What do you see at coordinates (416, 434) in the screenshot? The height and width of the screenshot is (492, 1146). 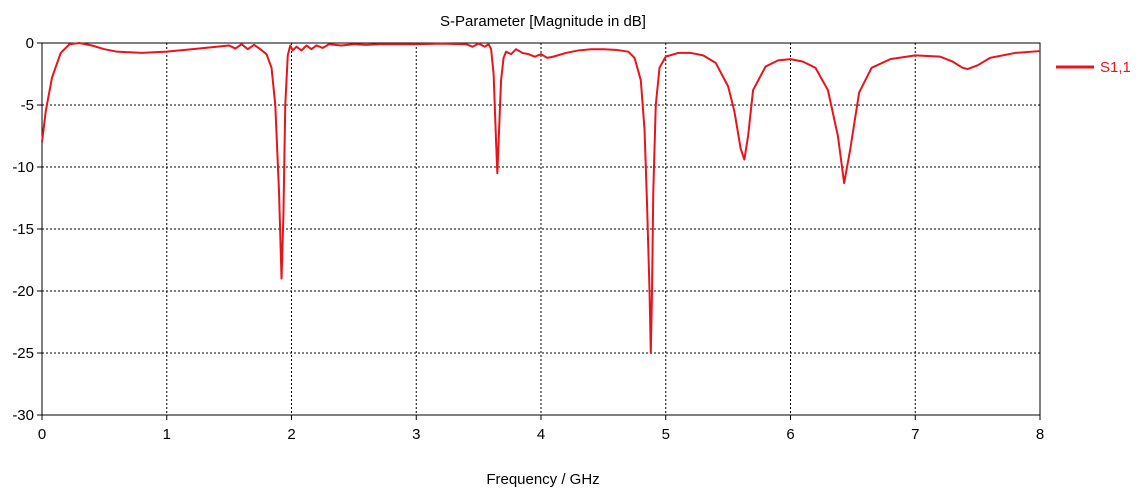 I see `x-tick-label: 3` at bounding box center [416, 434].